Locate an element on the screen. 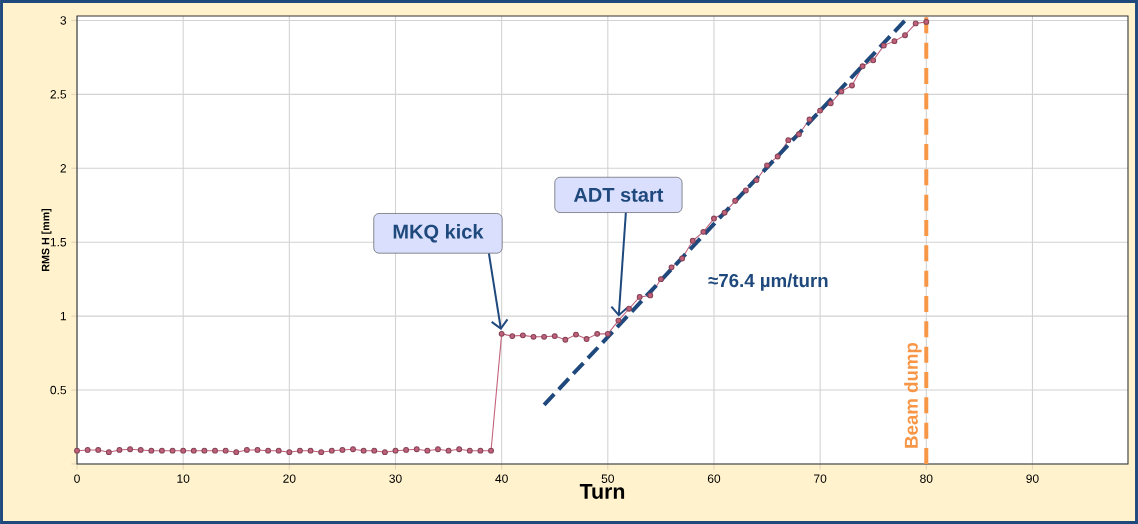 This screenshot has width=1138, height=524. y-tick-label: 0.5 is located at coordinates (58, 390).